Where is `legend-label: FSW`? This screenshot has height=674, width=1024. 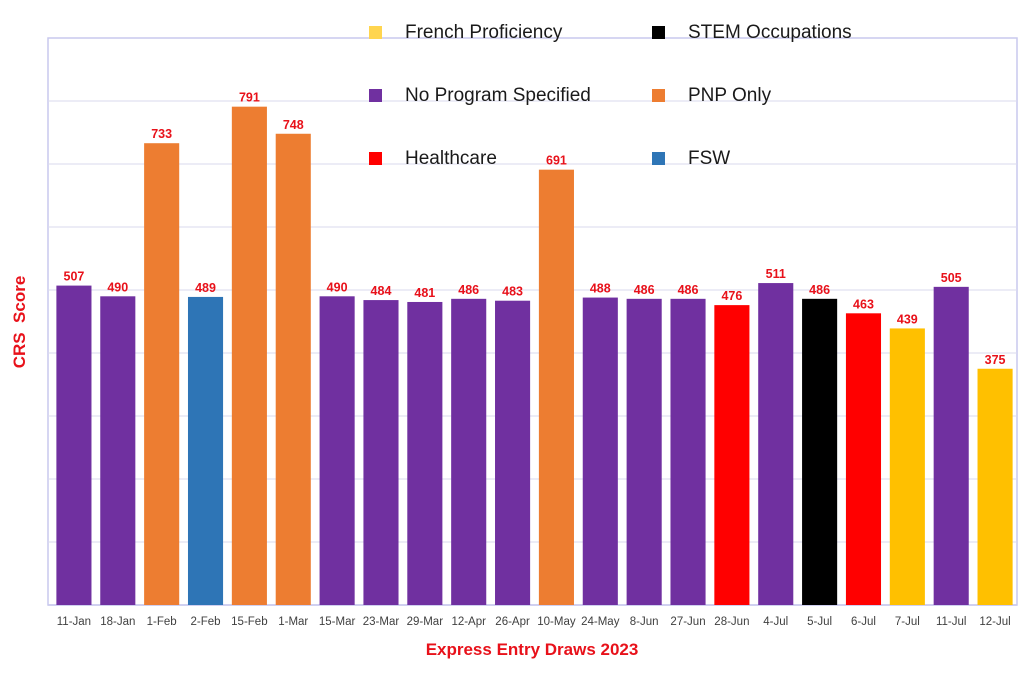
legend-label: FSW is located at coordinates (709, 158).